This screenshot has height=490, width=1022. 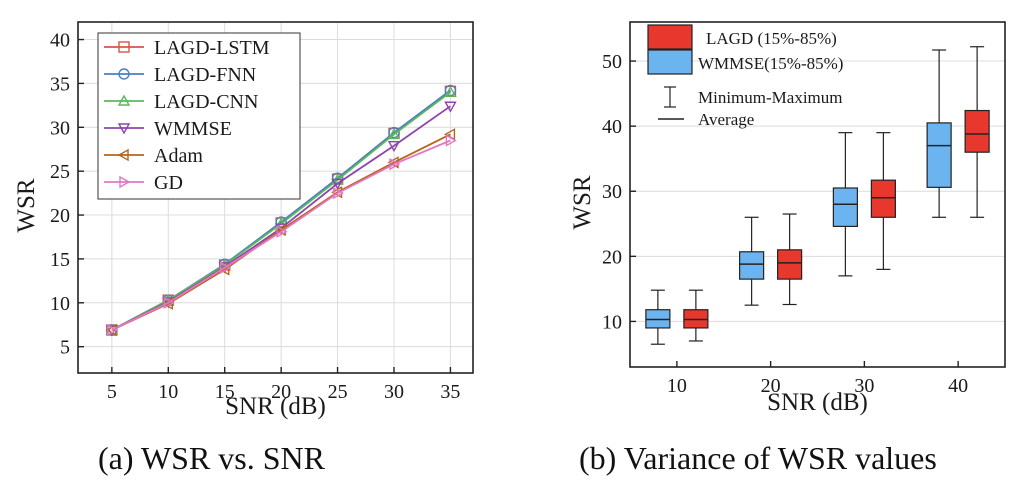 I want to click on legend-label: LAGD-FNN, so click(x=205, y=75).